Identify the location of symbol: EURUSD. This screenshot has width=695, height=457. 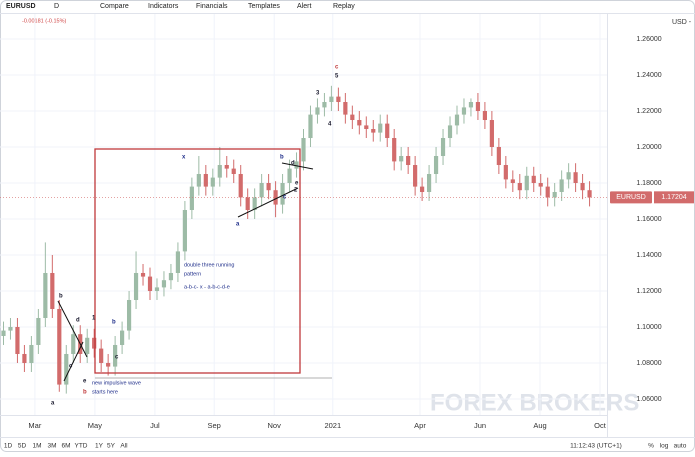
(21, 6).